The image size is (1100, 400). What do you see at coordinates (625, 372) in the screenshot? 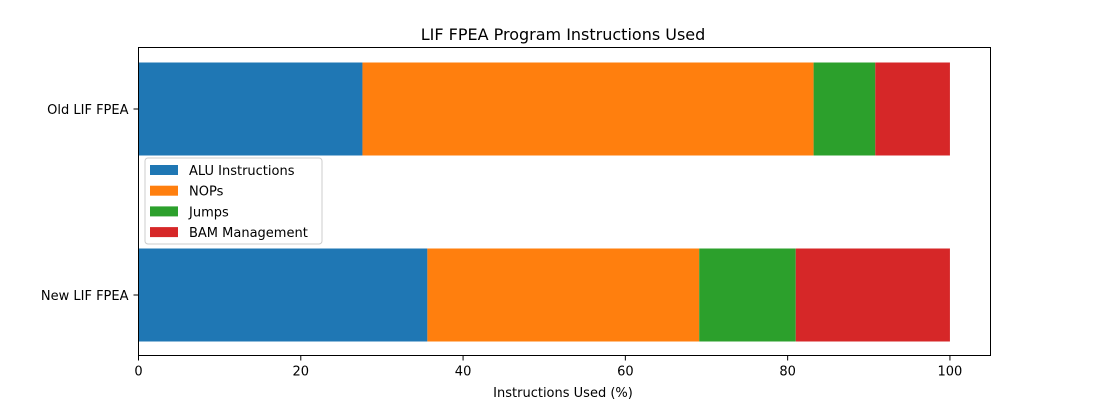
I see `x-tick-label: 60` at bounding box center [625, 372].